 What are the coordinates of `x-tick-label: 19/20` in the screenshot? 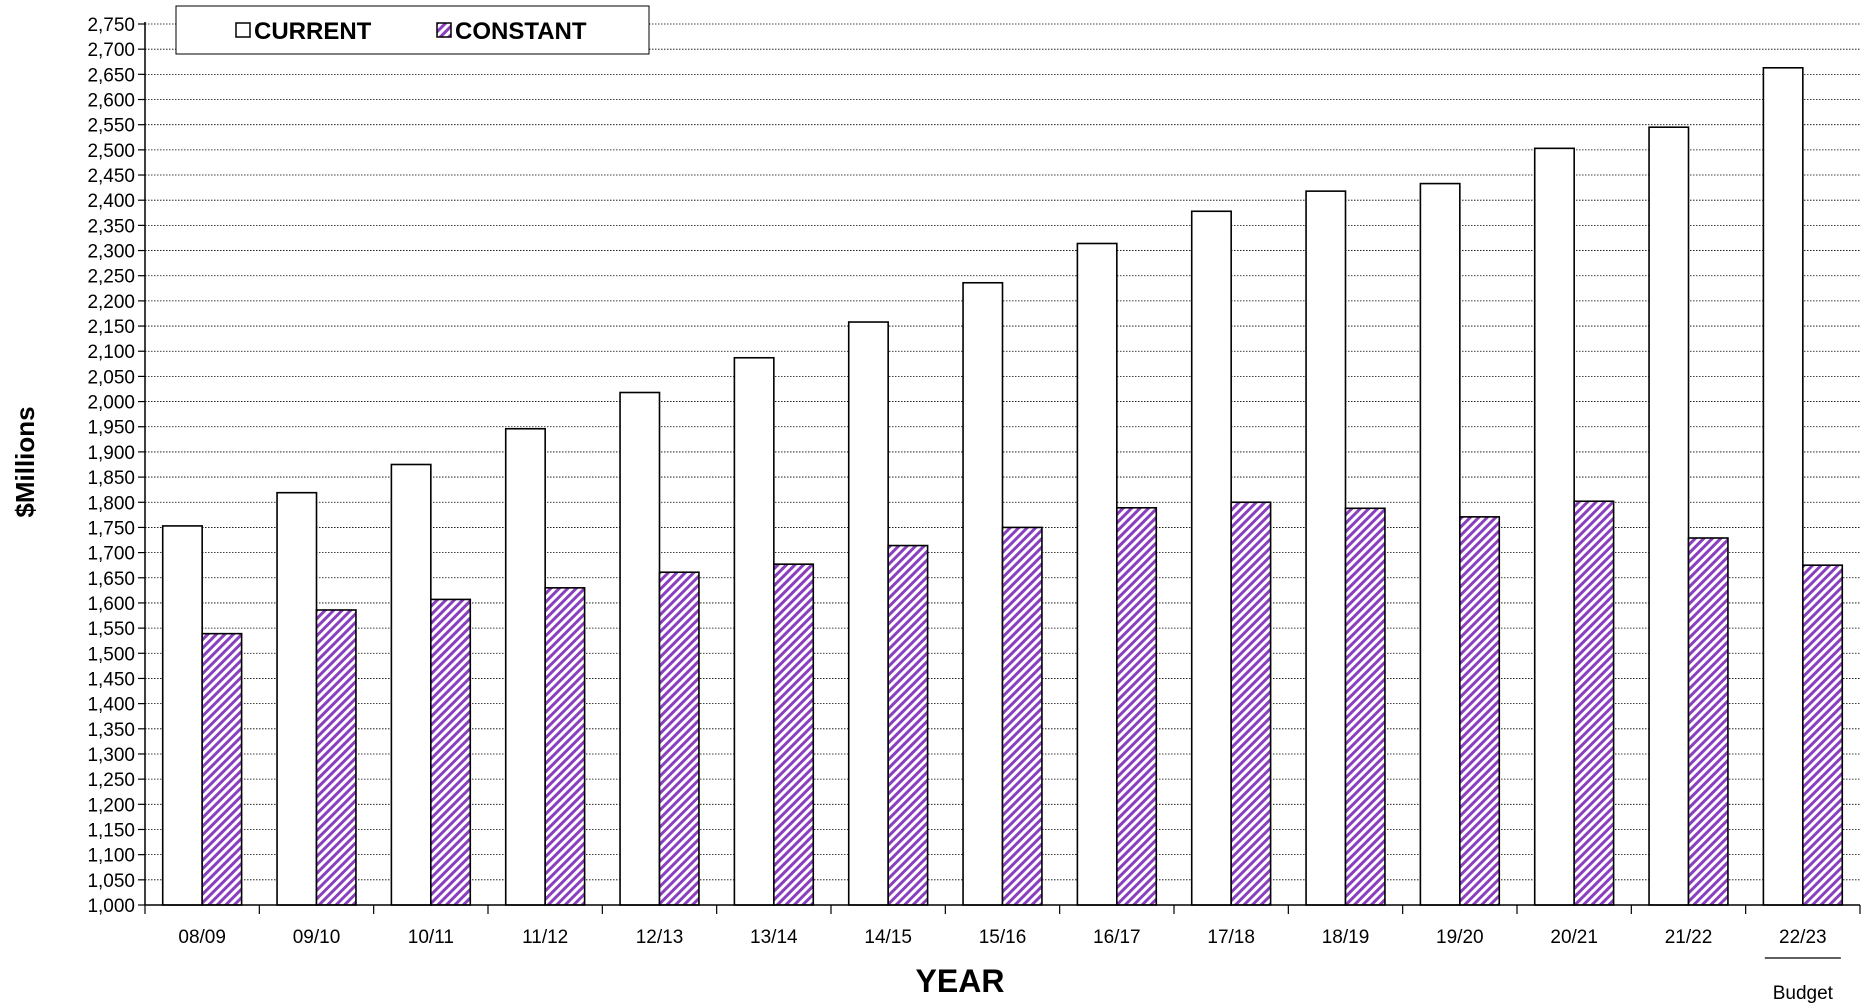 It's located at (1460, 937).